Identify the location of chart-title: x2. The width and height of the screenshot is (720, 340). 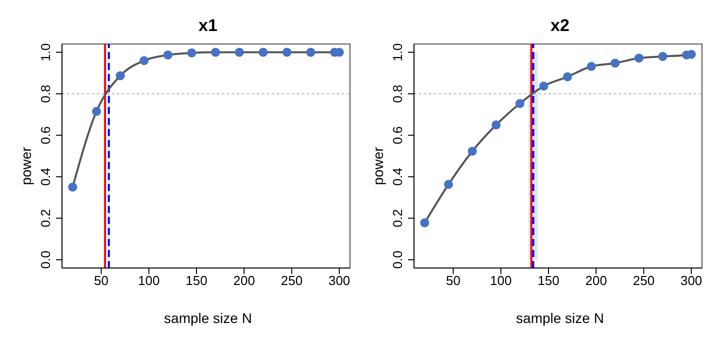
(560, 26).